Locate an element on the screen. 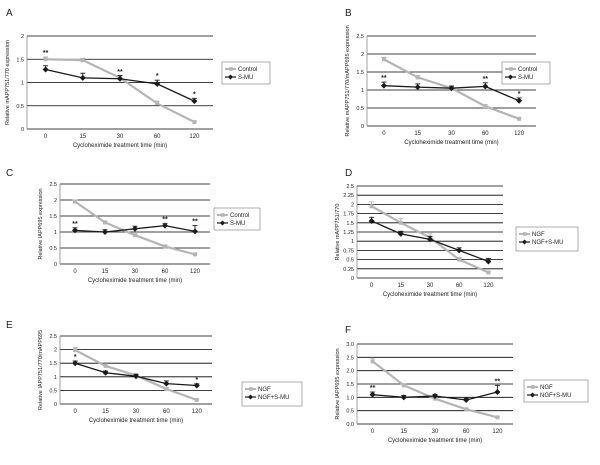 Image resolution: width=600 pixels, height=465 pixels. y-tick-label-d: 2.5 is located at coordinates (350, 187).